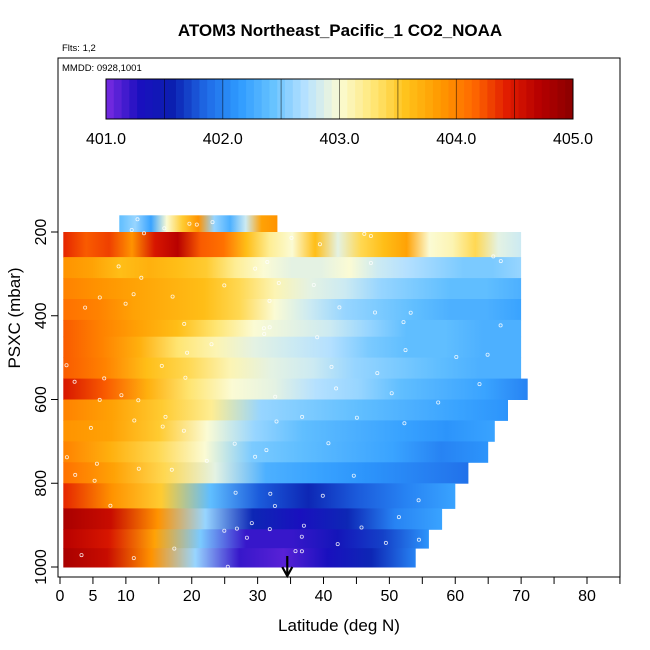 This screenshot has height=650, width=650. Describe the element at coordinates (192, 596) in the screenshot. I see `x-tick-label: 20` at that location.